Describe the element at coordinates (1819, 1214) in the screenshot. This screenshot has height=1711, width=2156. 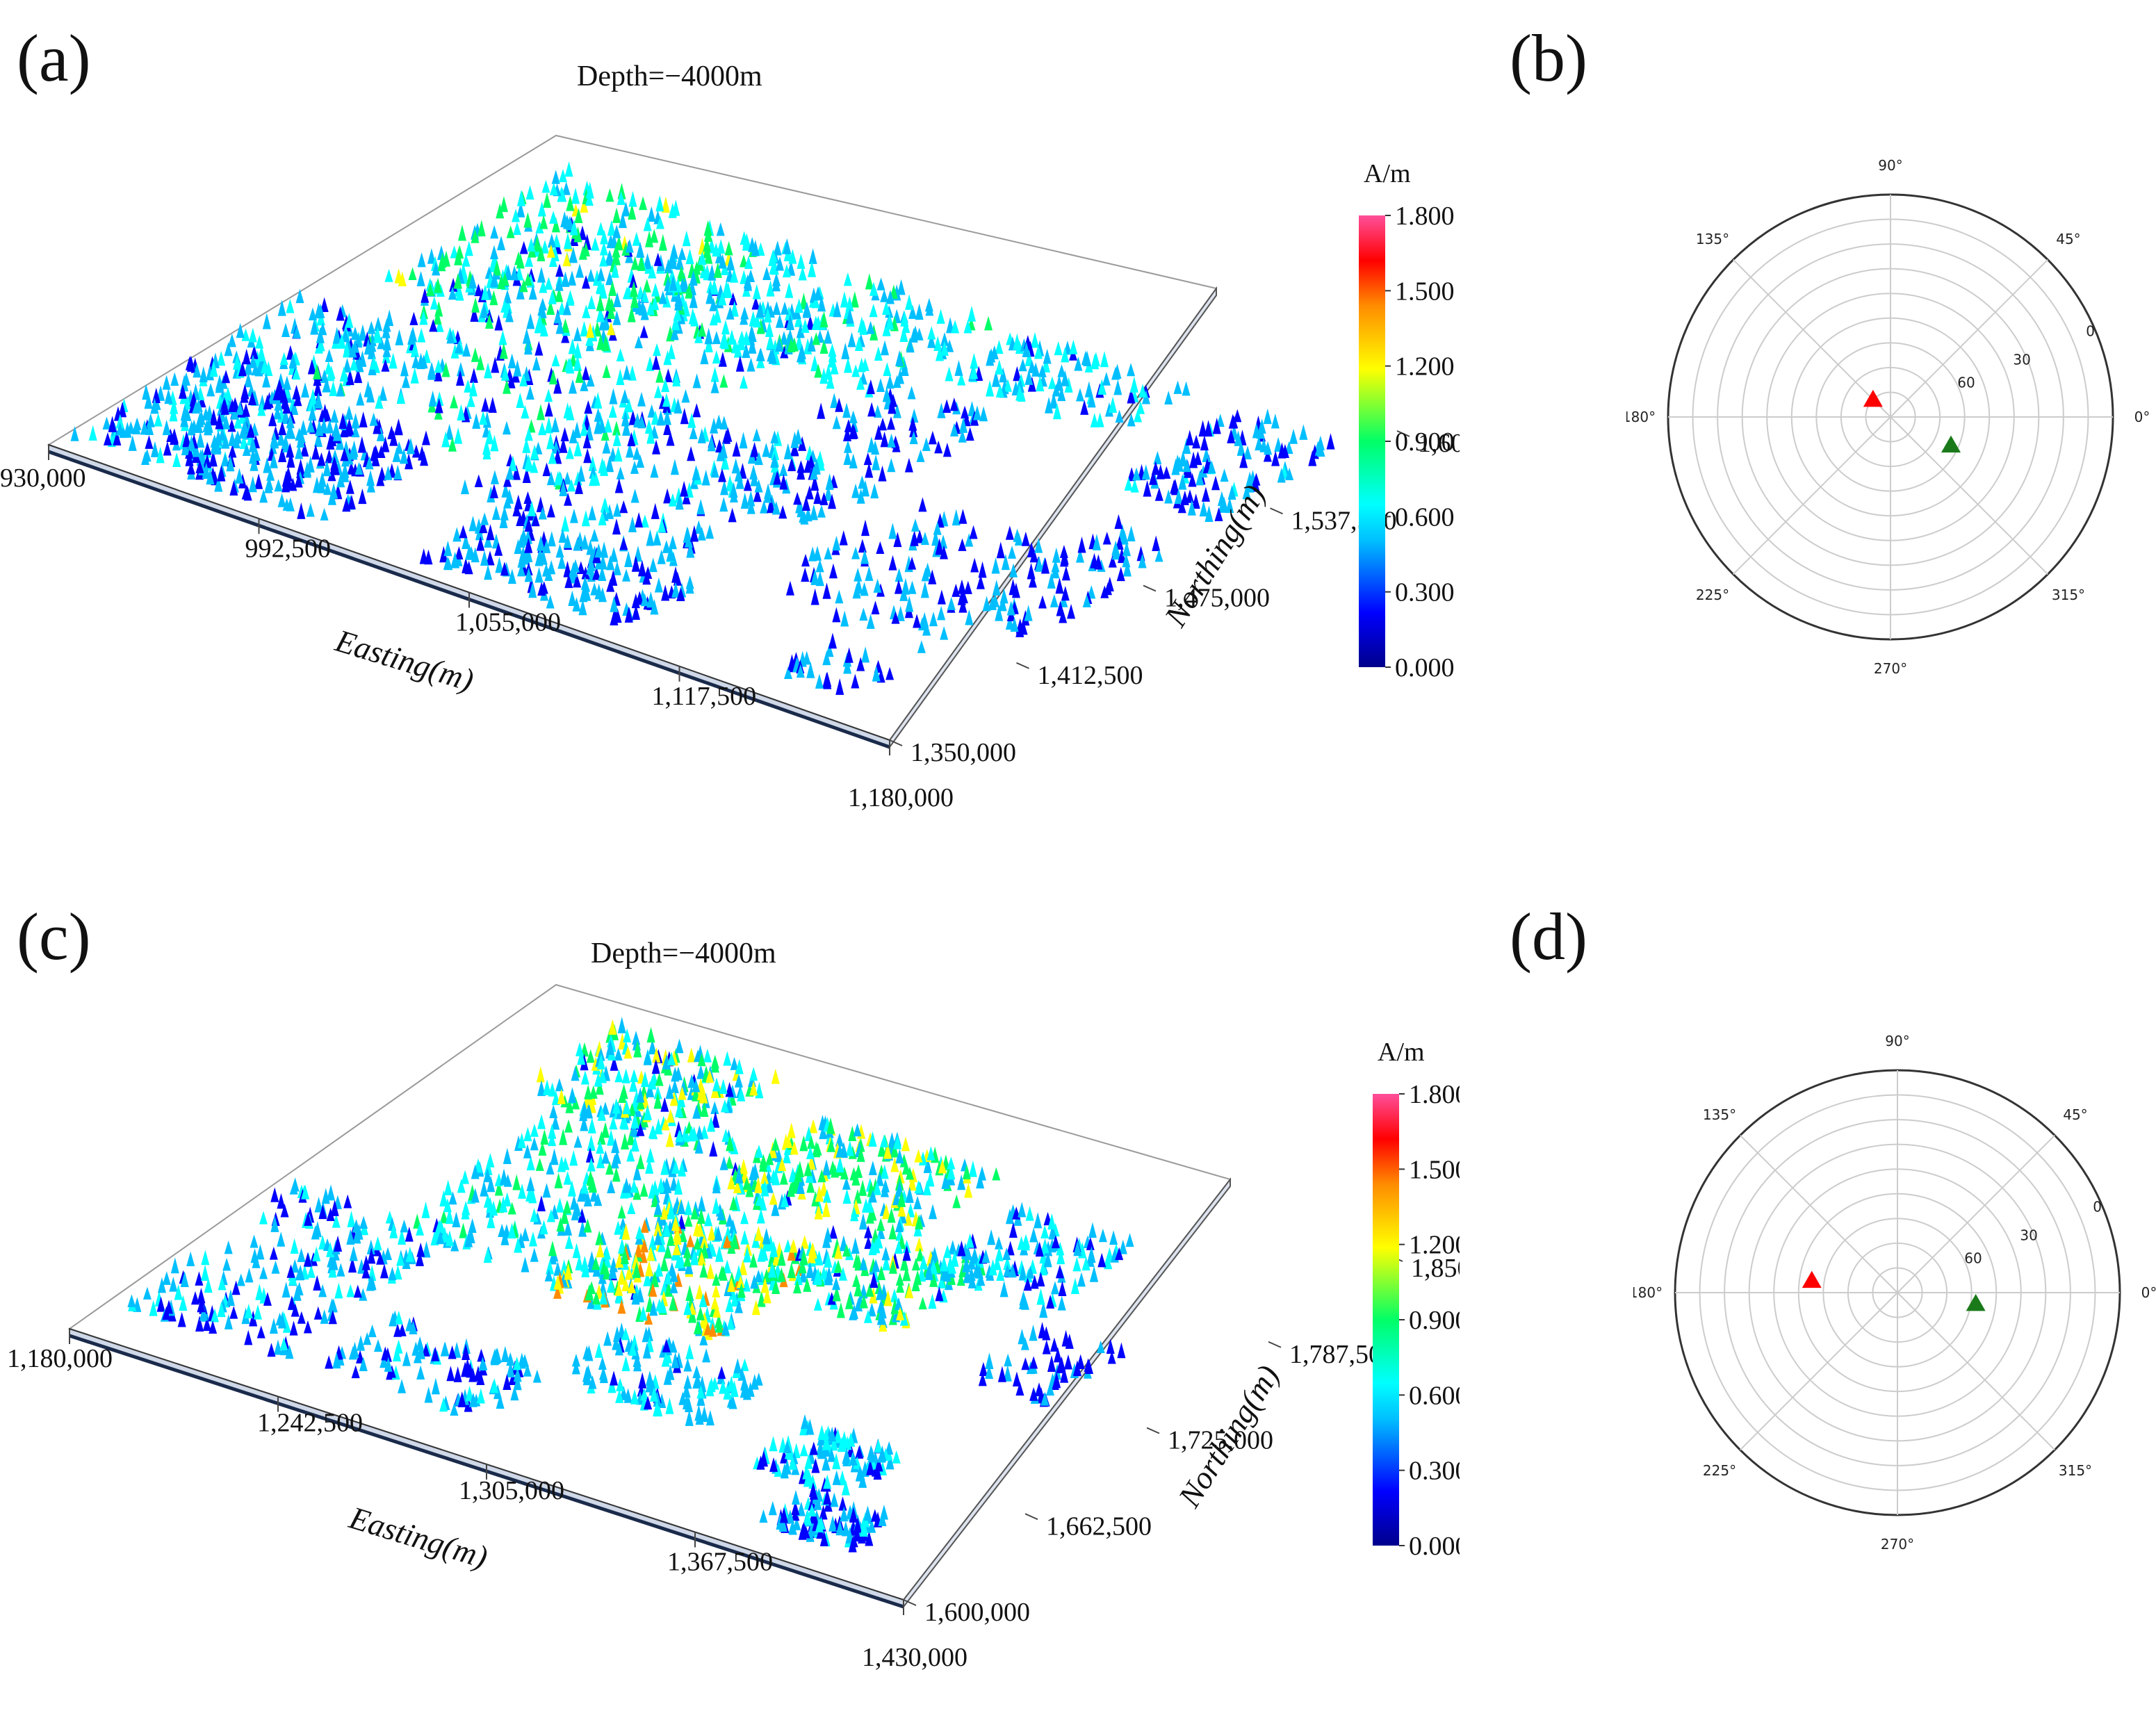
I see `polar-spoke` at that location.